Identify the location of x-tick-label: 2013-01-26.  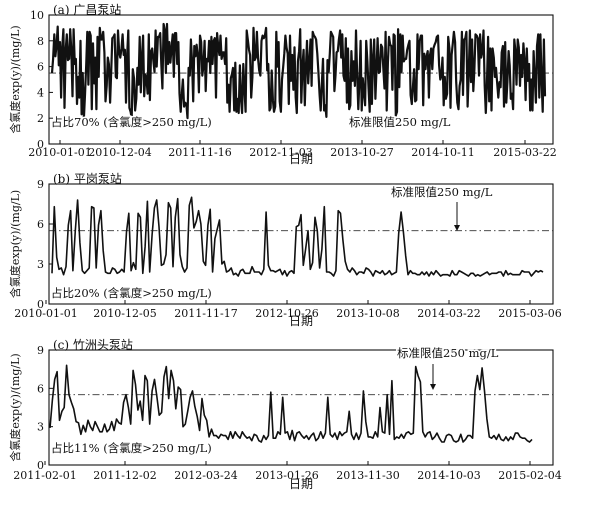
(286, 475).